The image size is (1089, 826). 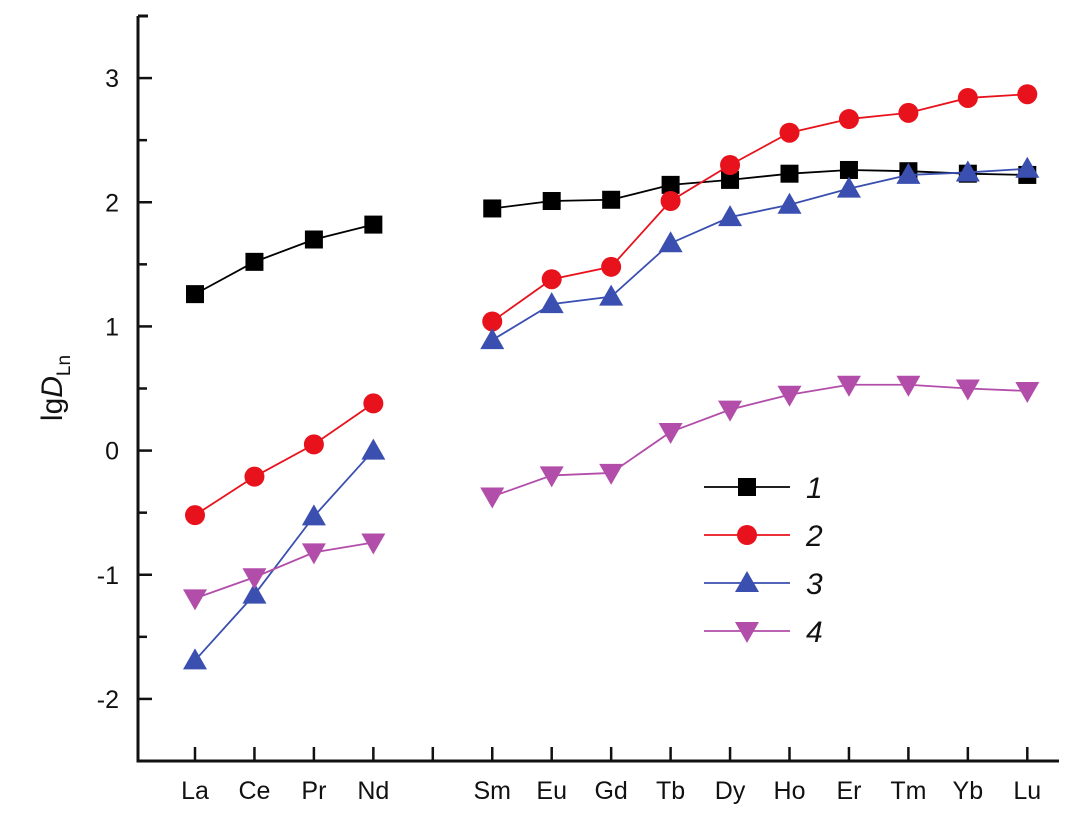 I want to click on data-point-series-2-Gd, so click(x=611, y=266).